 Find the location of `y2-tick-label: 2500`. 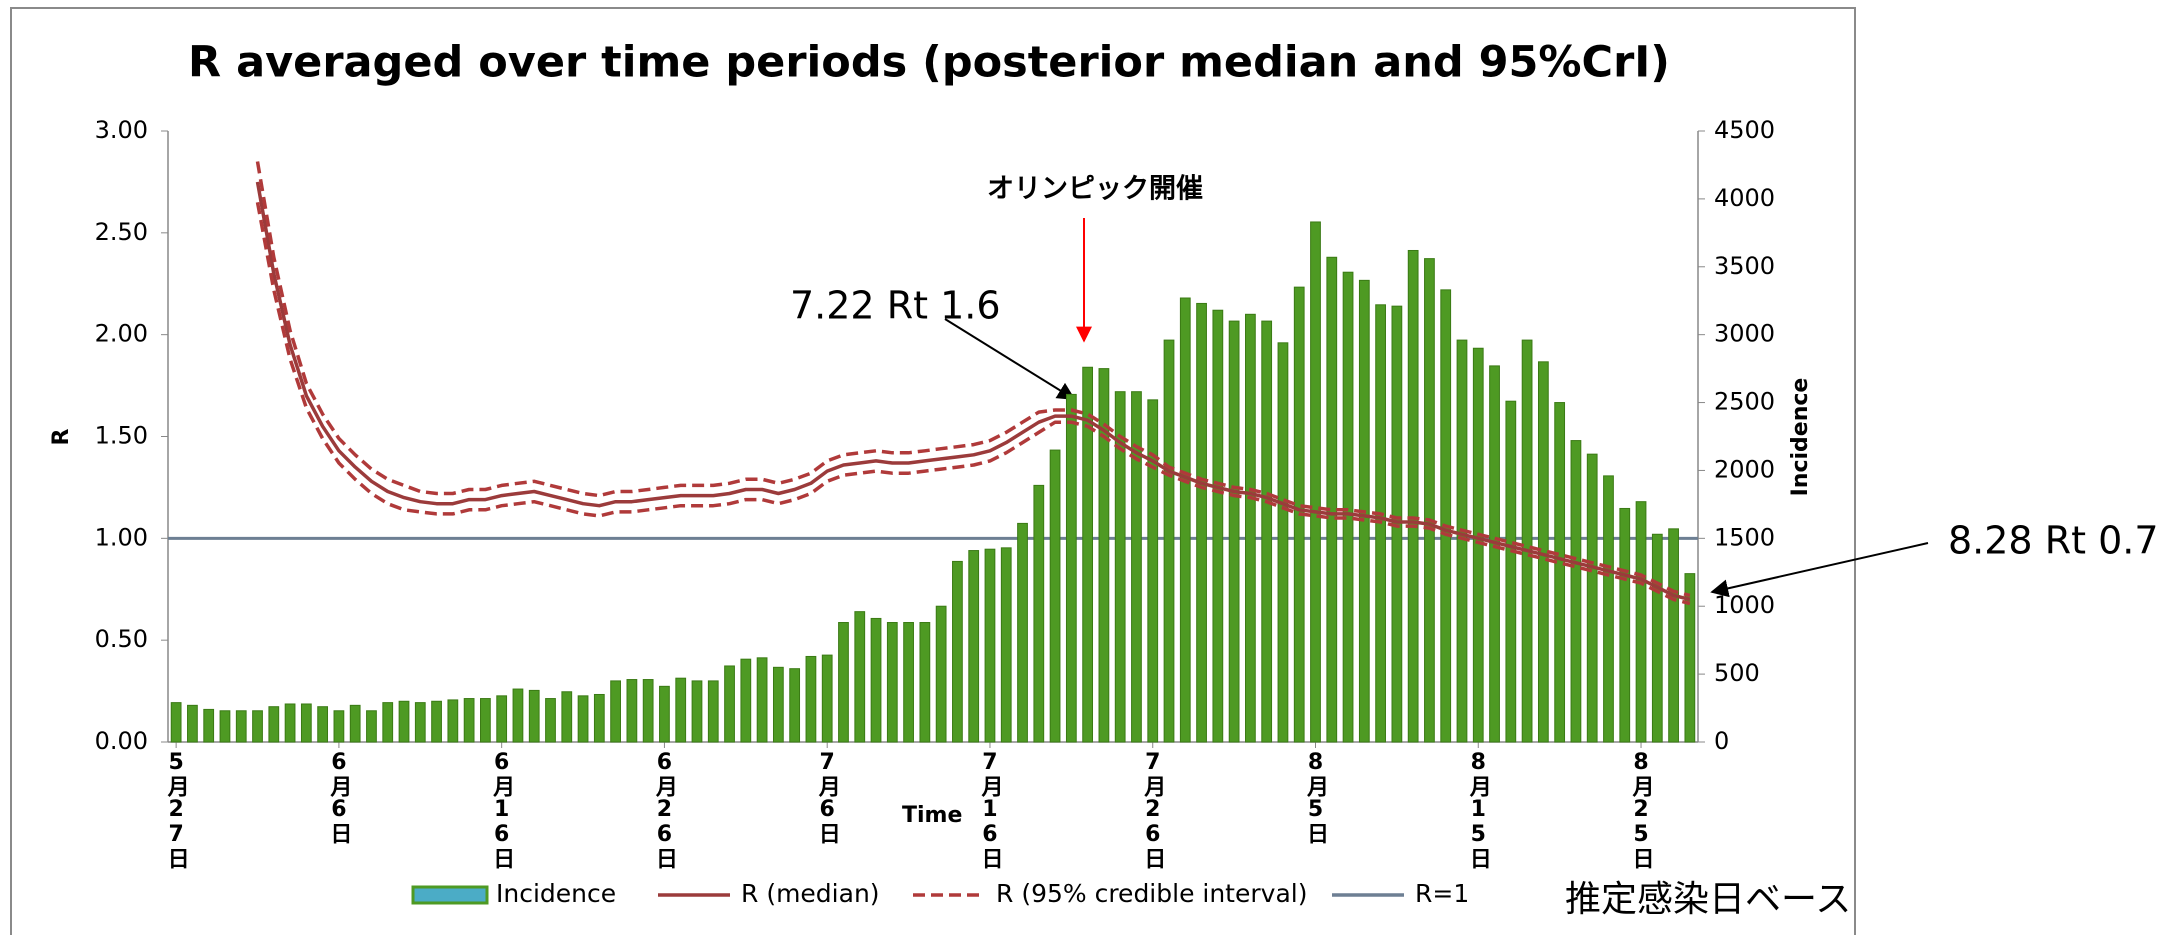

y2-tick-label: 2500 is located at coordinates (1744, 402).